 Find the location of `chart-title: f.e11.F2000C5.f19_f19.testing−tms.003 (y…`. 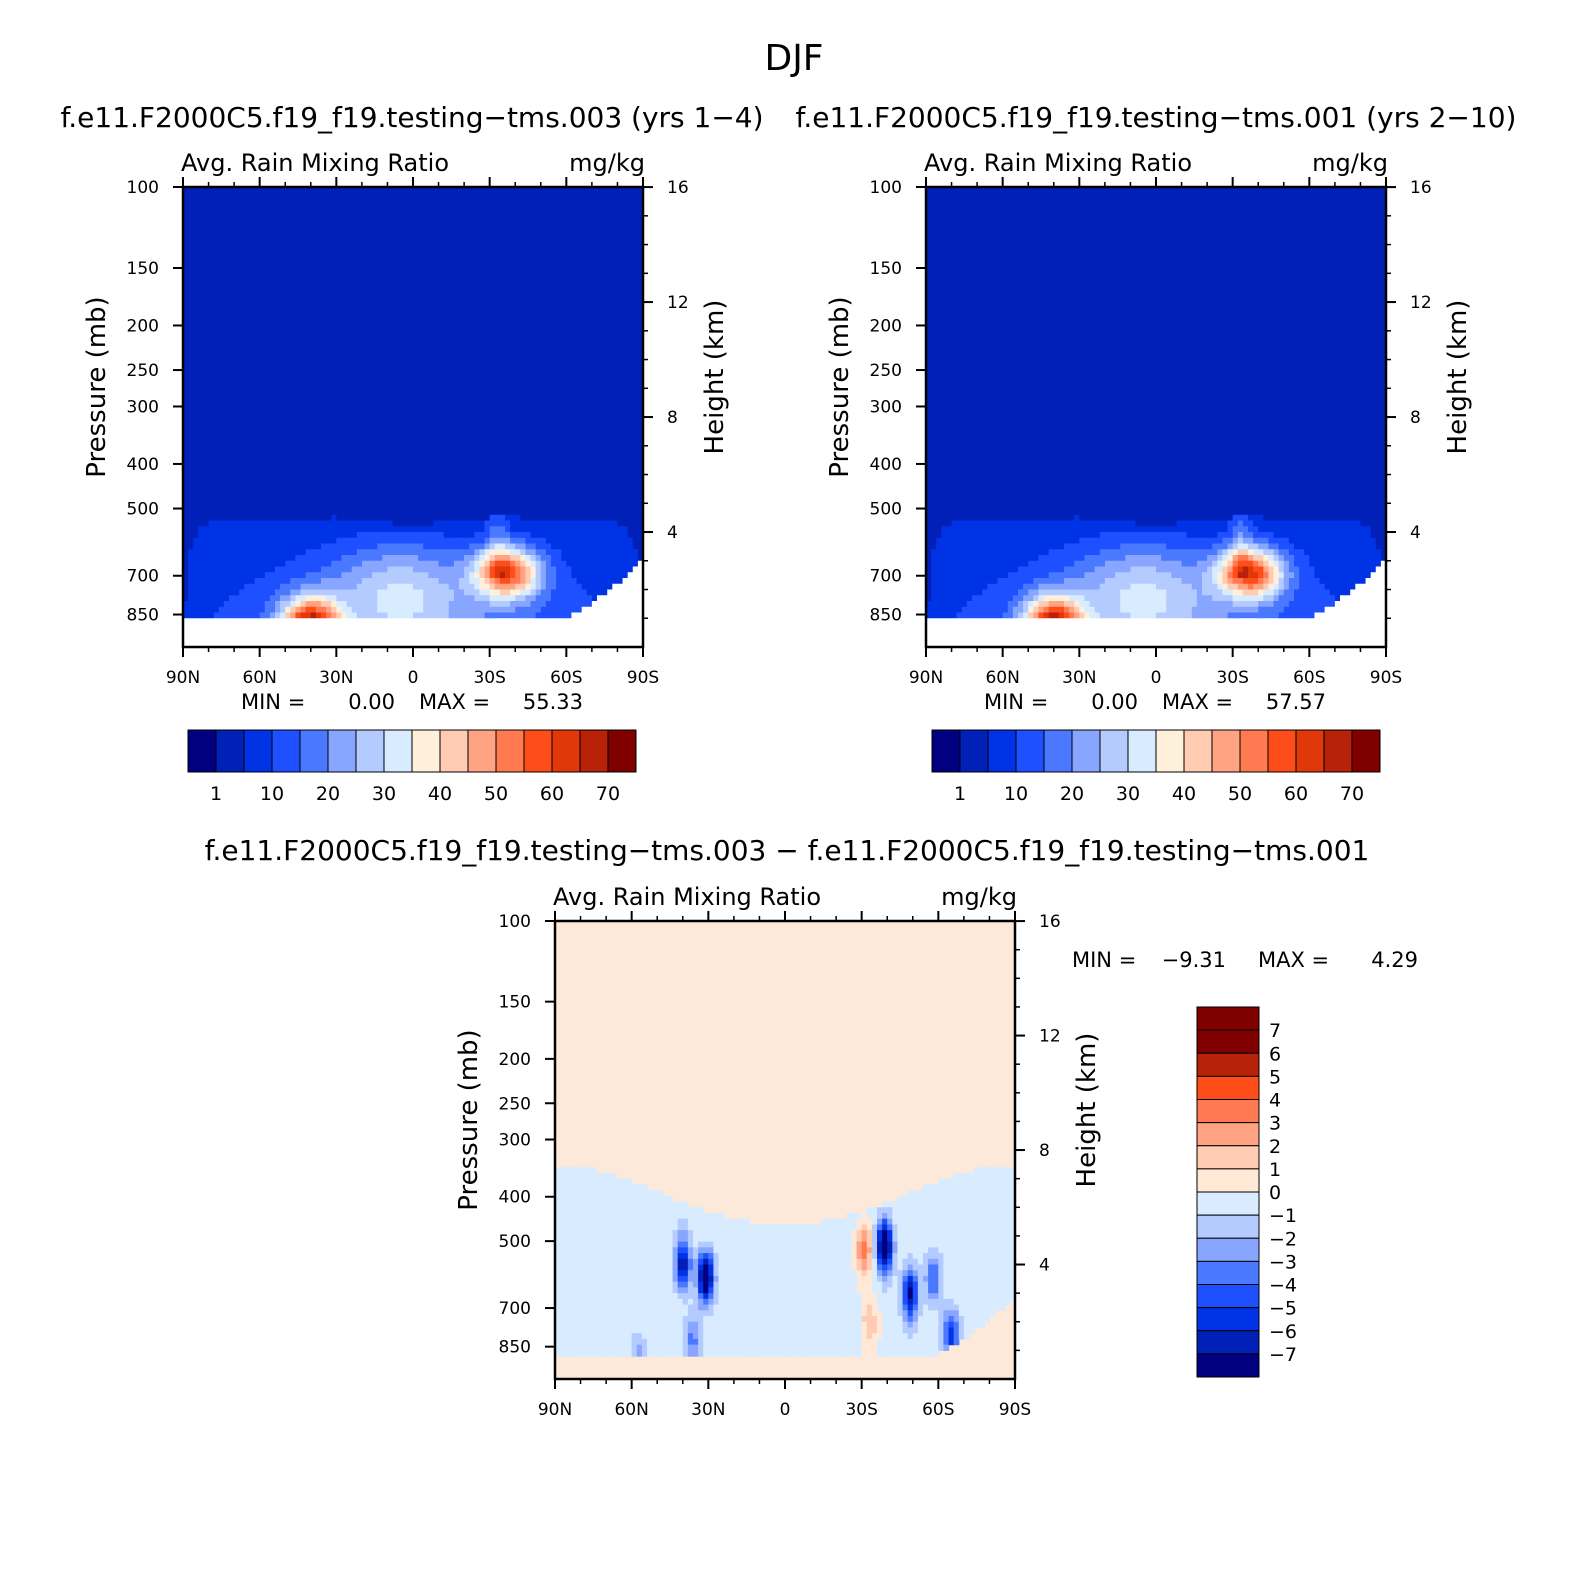

chart-title: f.e11.F2000C5.f19_f19.testing−tms.003 (y… is located at coordinates (411, 117).